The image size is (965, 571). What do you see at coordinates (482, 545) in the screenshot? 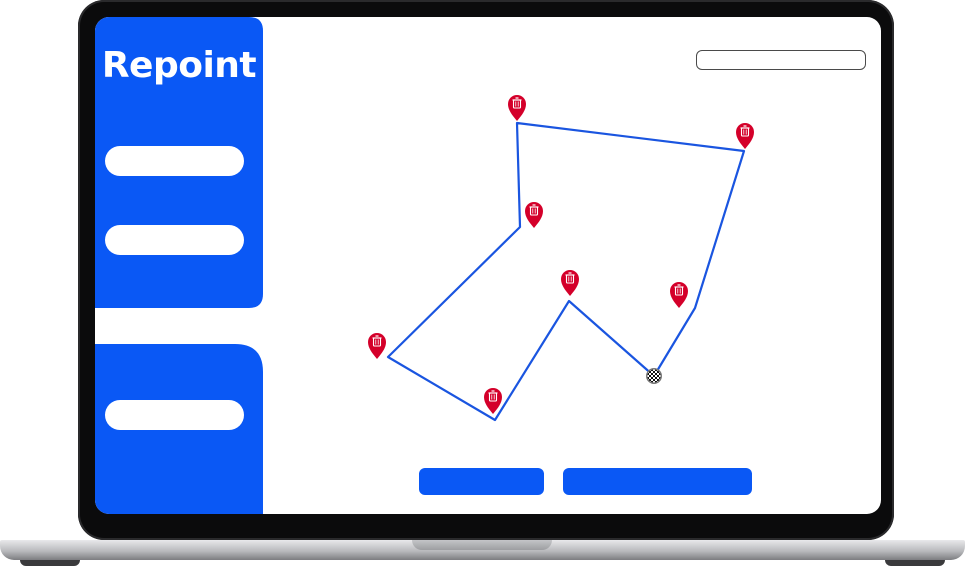
I see `laptop-hinge-notch` at bounding box center [482, 545].